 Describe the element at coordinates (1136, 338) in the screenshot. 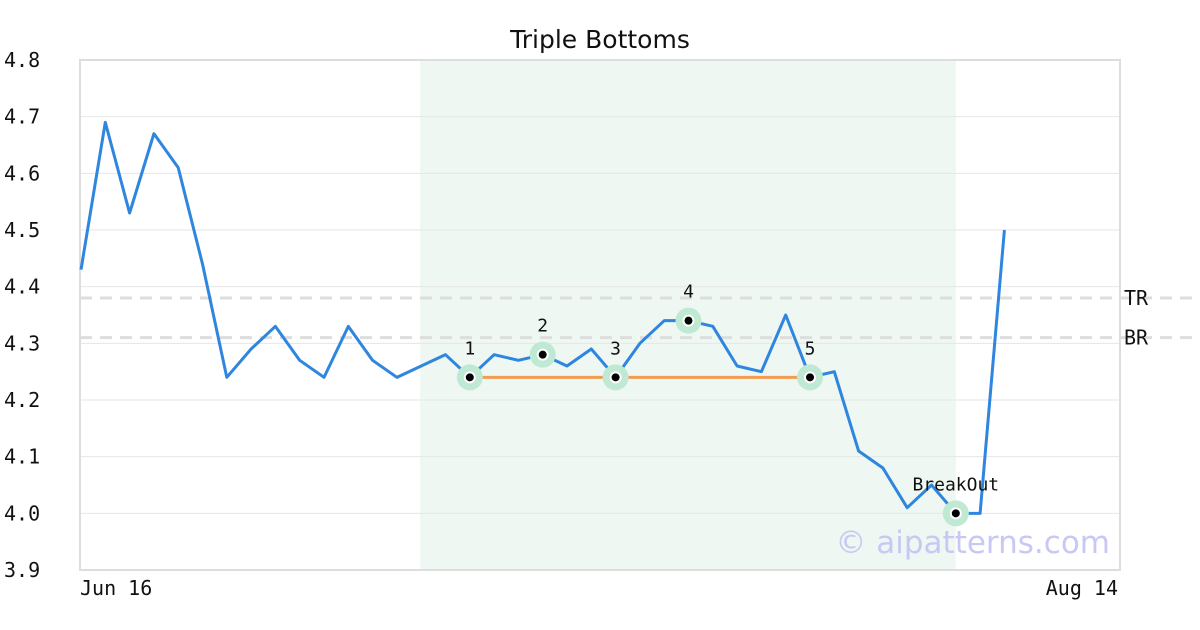

I see `reference-label-br: BR` at that location.